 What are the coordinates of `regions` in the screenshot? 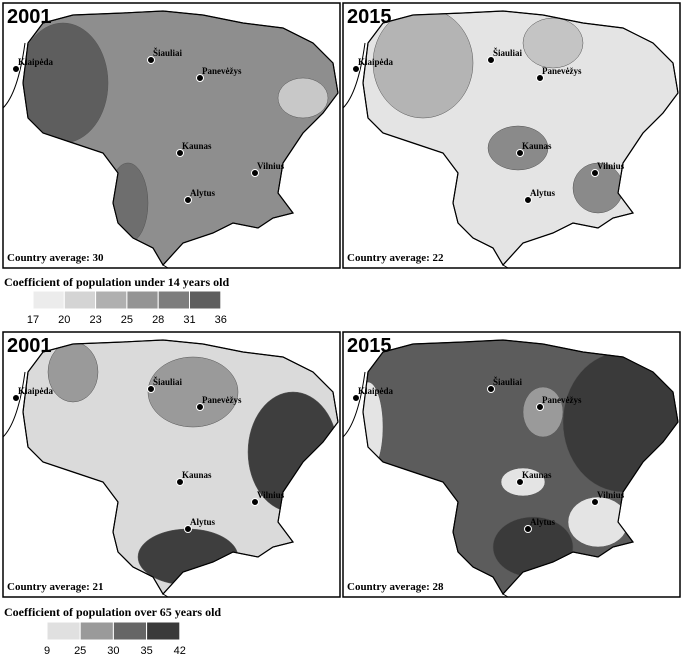 It's located at (498, 112).